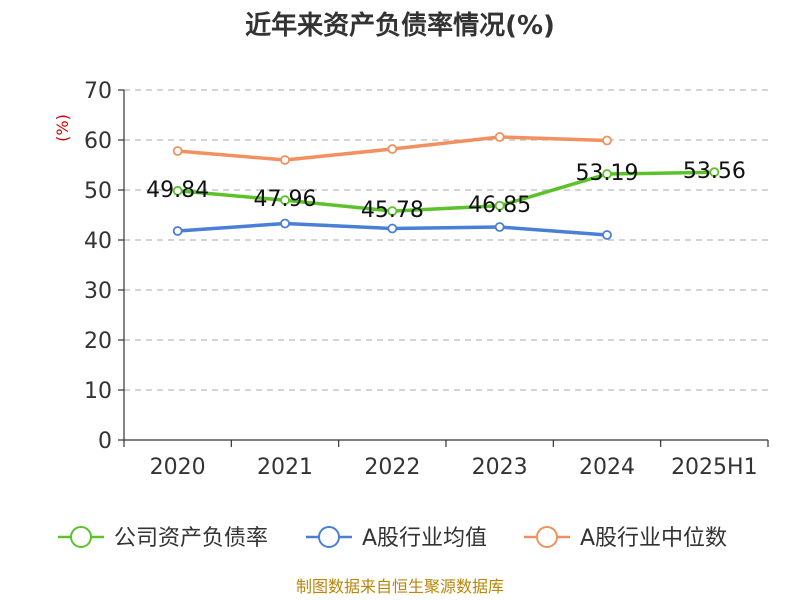 Image resolution: width=800 pixels, height=600 pixels. Describe the element at coordinates (191, 538) in the screenshot. I see `legend-label: 公司资产负债率` at that location.